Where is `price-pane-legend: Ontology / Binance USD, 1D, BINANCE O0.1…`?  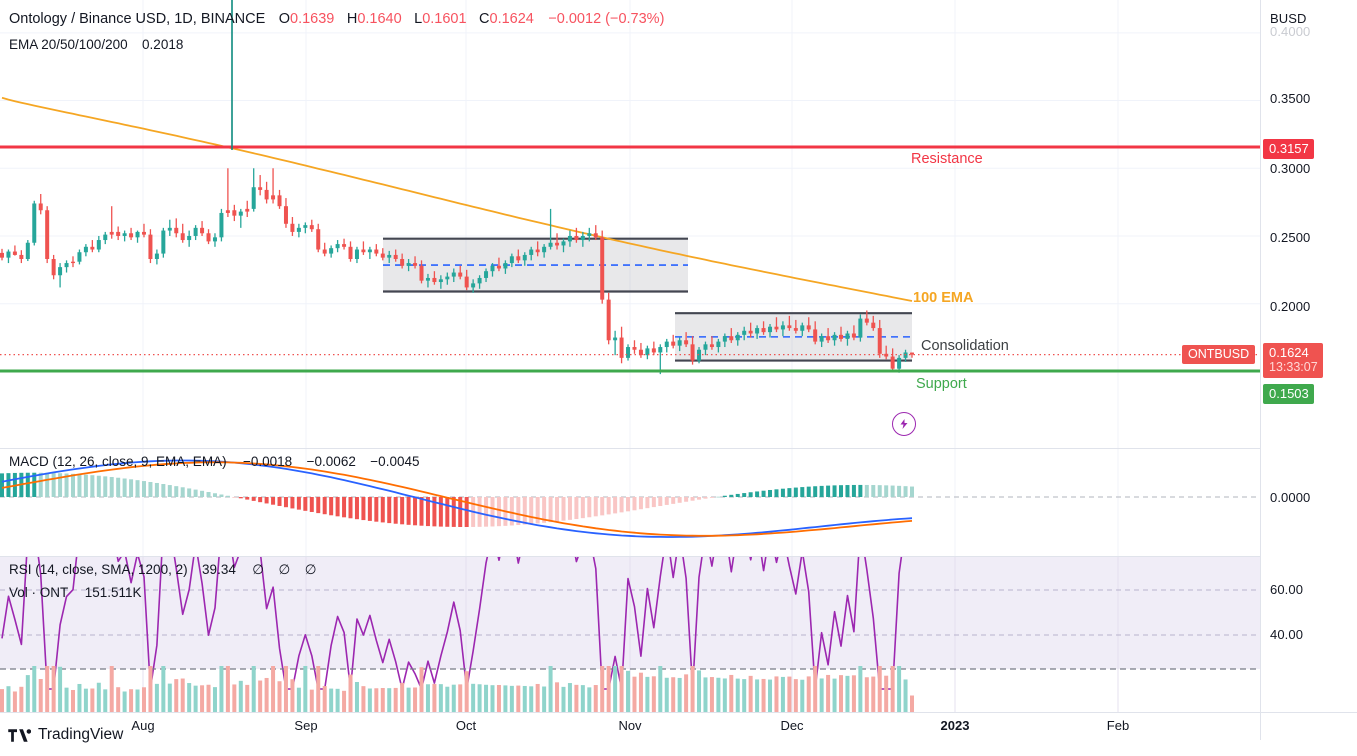 price-pane-legend: Ontology / Binance USD, 1D, BINANCE O0.1… is located at coordinates (336, 19).